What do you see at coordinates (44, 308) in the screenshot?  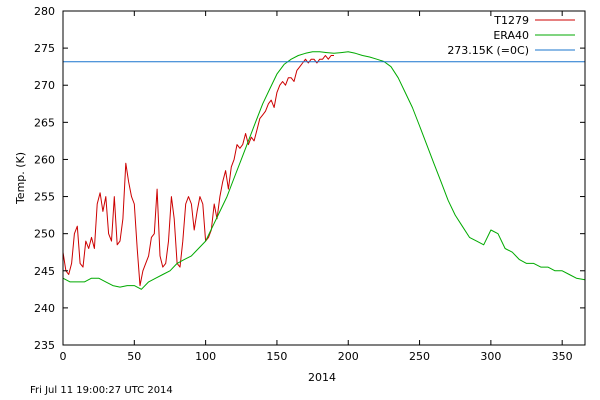 I see `y-tick-label: 240` at bounding box center [44, 308].